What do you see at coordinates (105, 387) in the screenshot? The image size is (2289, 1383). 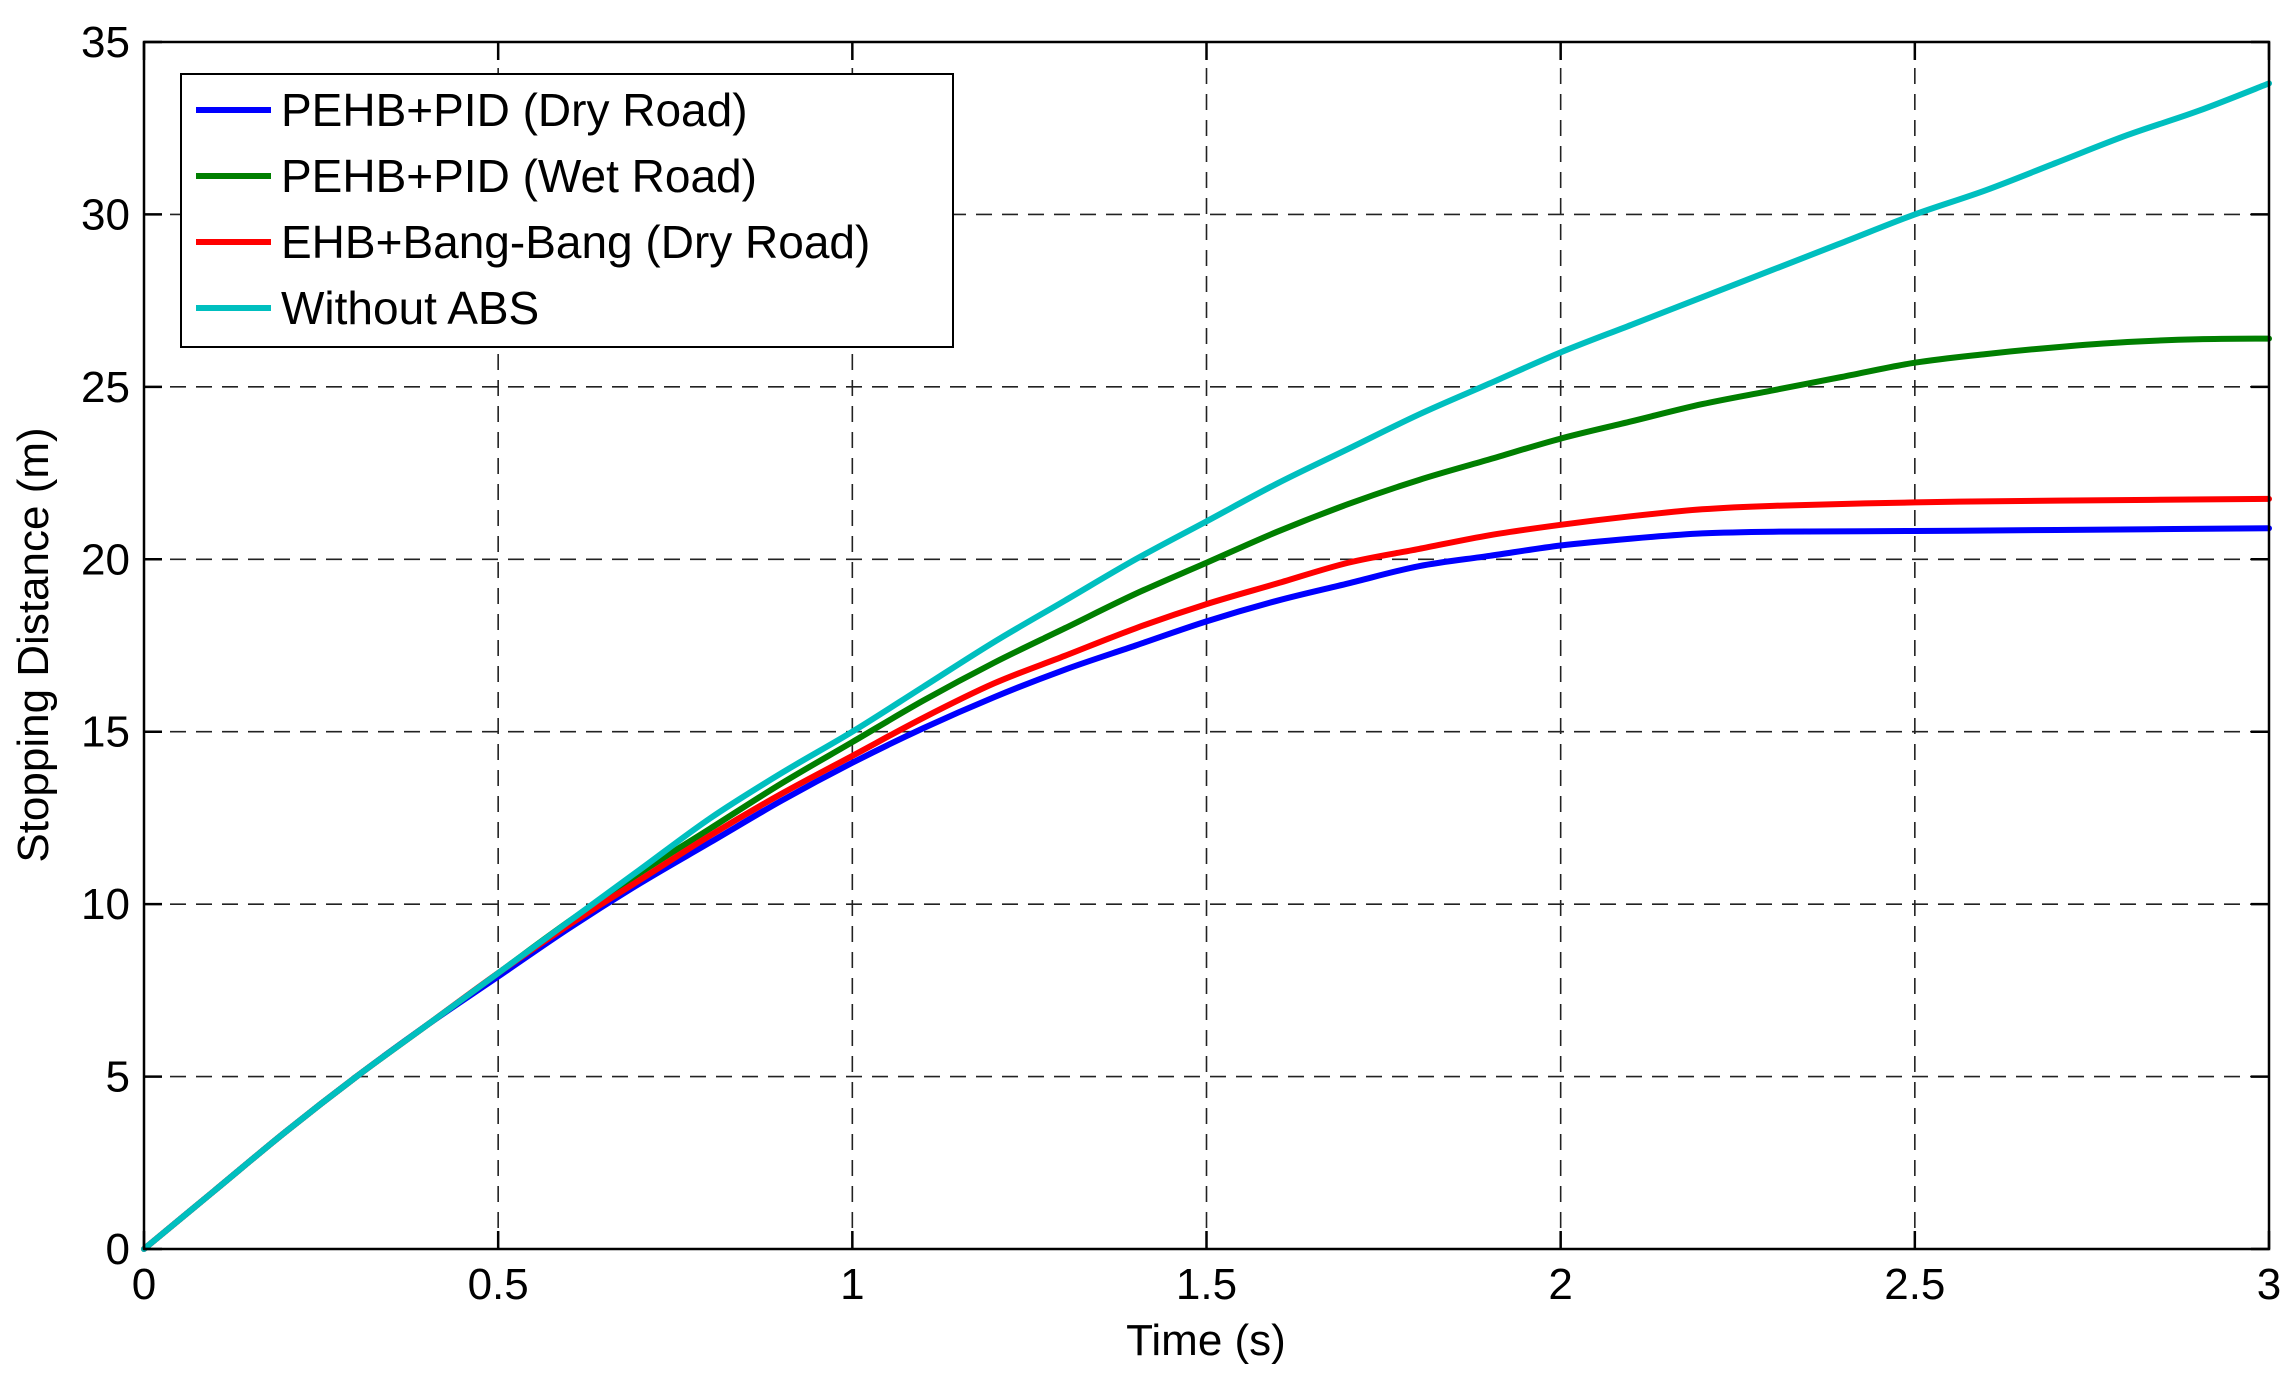 I see `y-tick-label: 25` at bounding box center [105, 387].